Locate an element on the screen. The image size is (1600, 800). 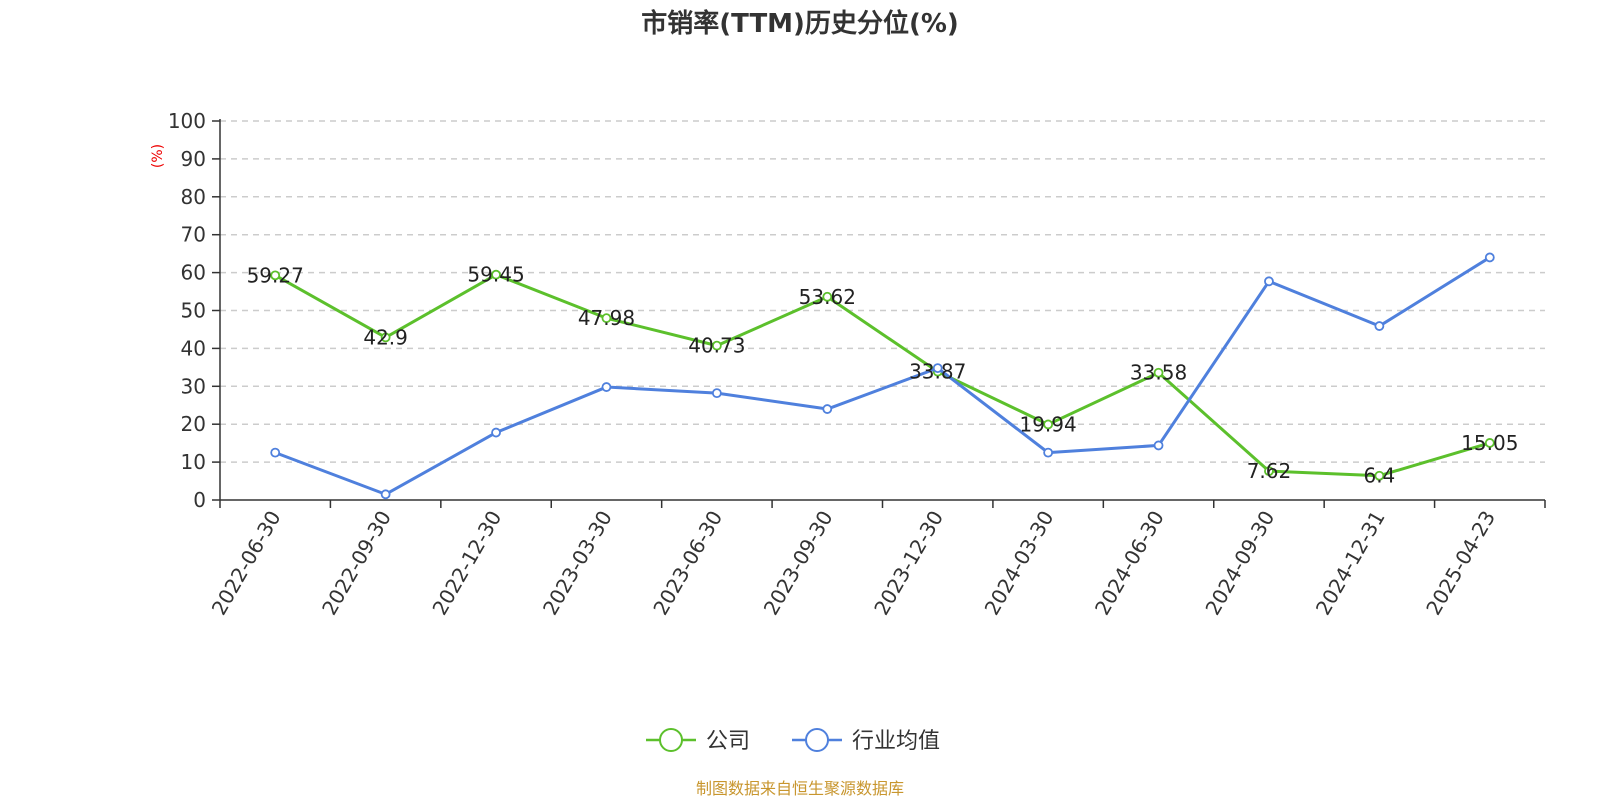
x-tick-label: 2025-04-23 is located at coordinates (1460, 563).